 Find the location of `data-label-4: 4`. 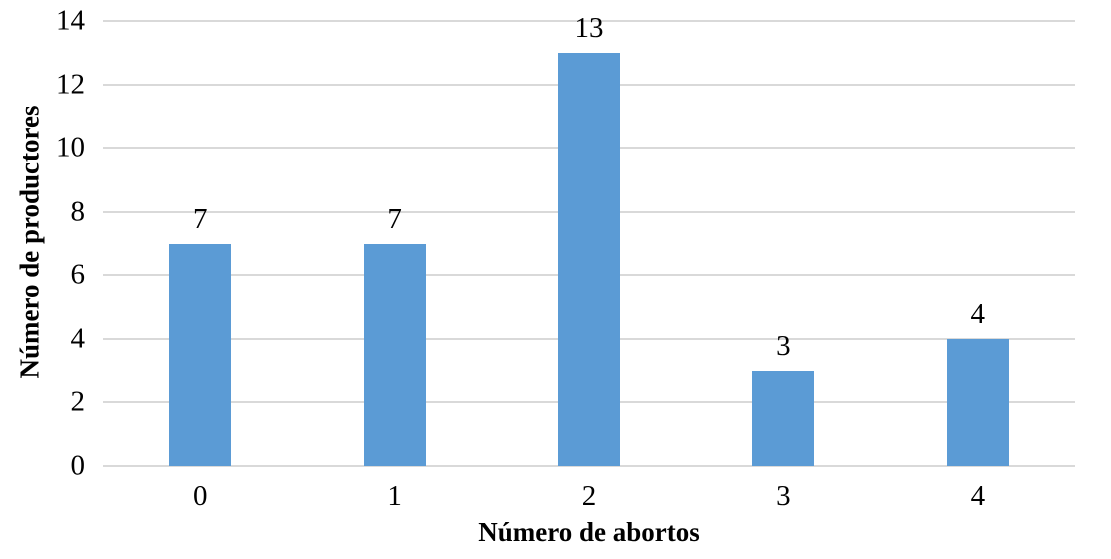

data-label-4: 4 is located at coordinates (978, 313).